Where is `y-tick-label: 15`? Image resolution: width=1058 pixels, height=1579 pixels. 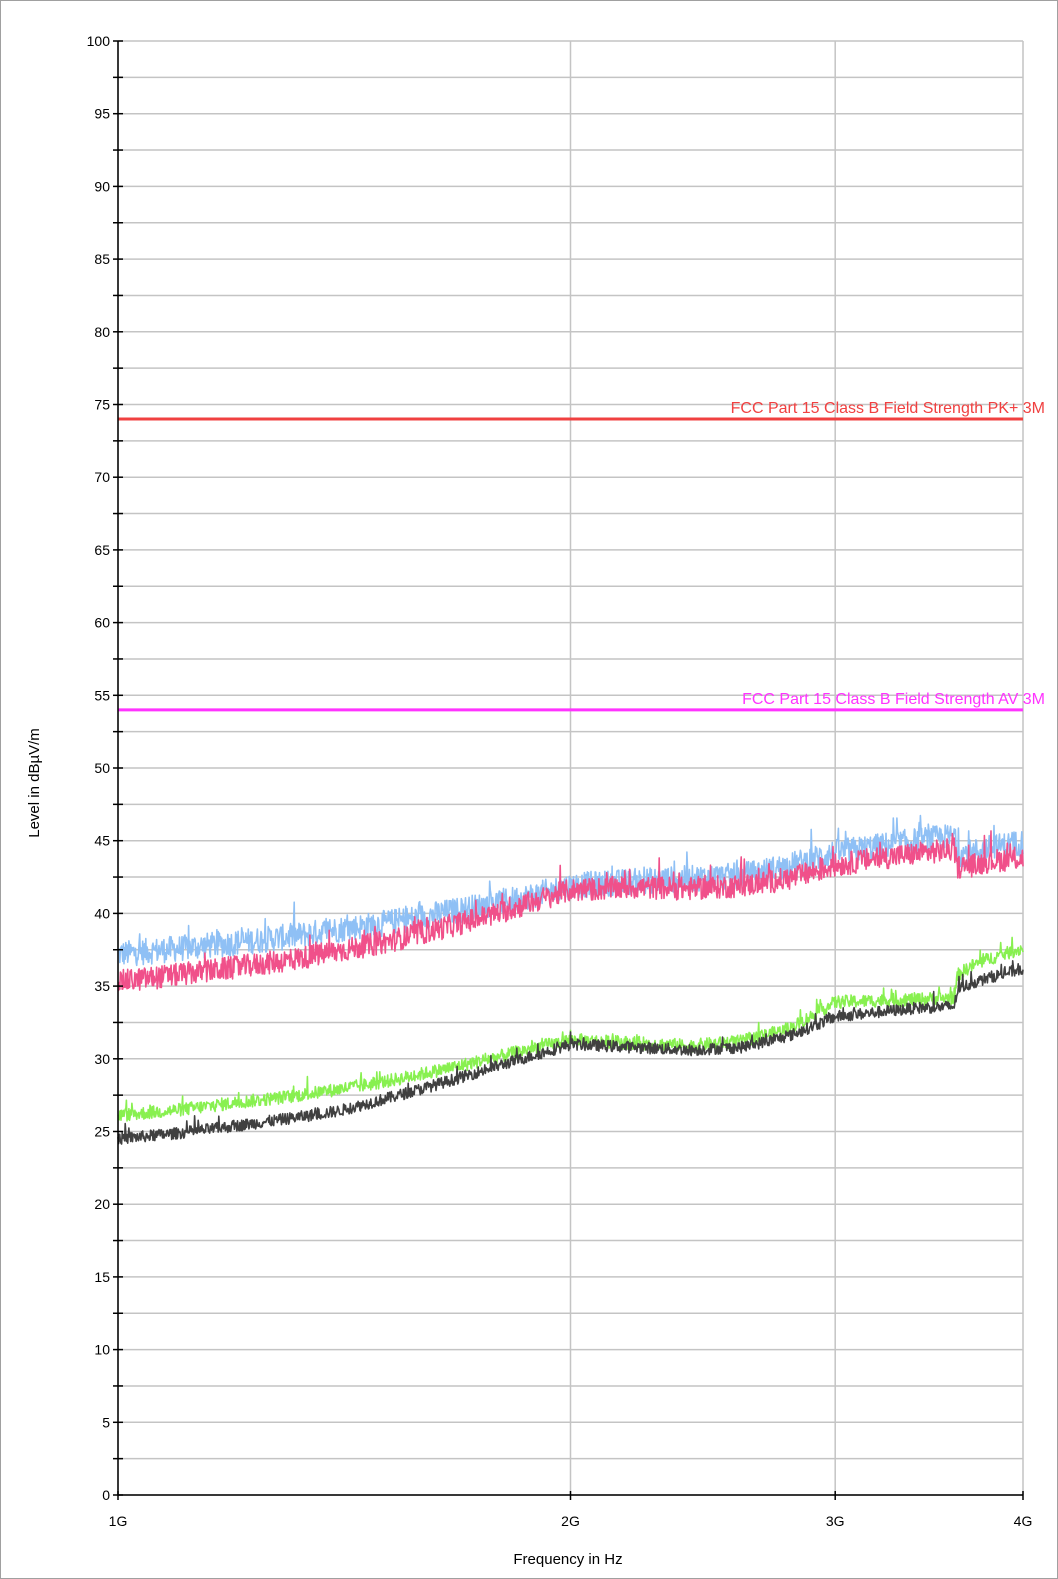 y-tick-label: 15 is located at coordinates (102, 1277).